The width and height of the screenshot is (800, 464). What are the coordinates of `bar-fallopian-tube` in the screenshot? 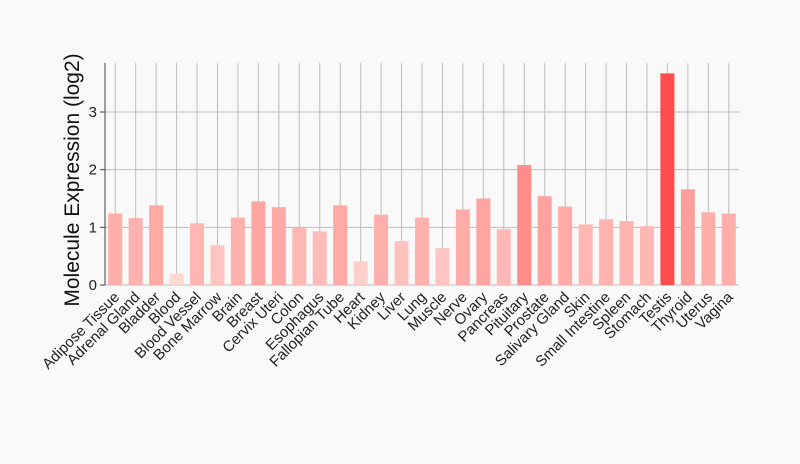 It's located at (340, 245).